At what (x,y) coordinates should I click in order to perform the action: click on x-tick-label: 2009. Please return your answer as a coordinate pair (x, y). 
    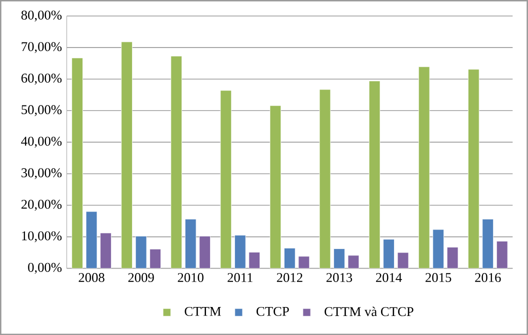
    Looking at the image, I should click on (141, 277).